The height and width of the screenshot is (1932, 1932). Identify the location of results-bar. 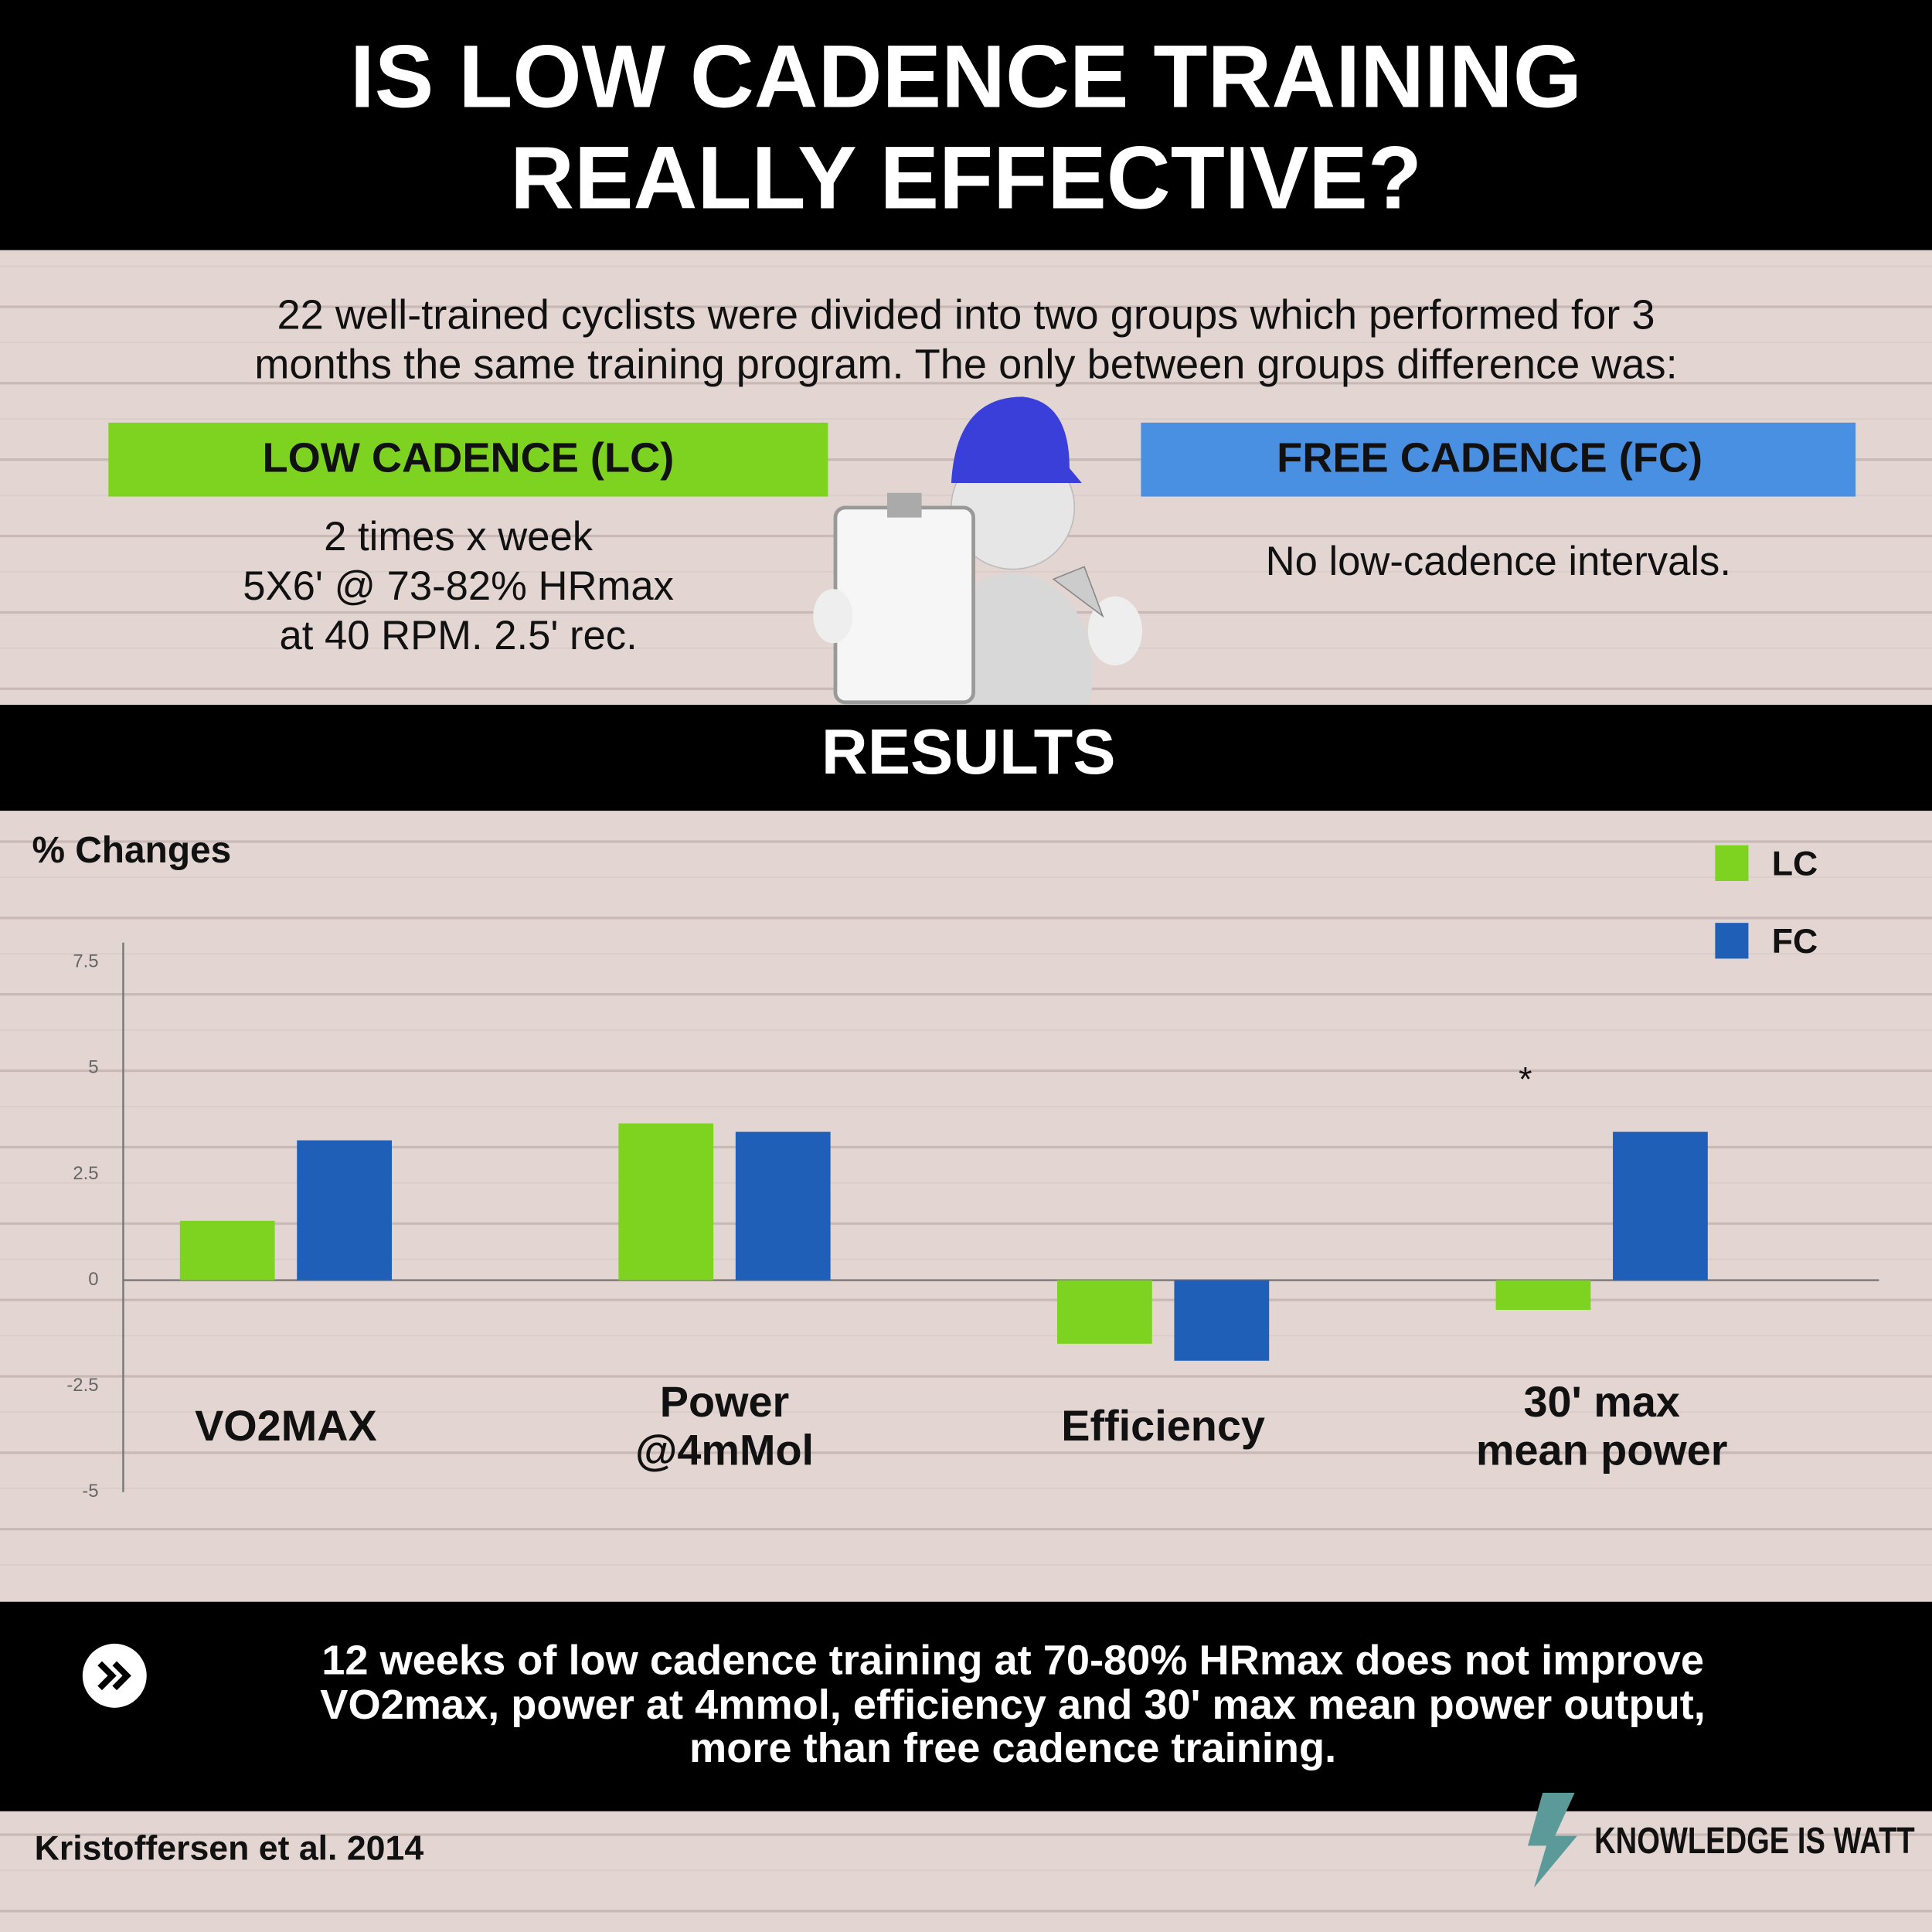
(966, 758).